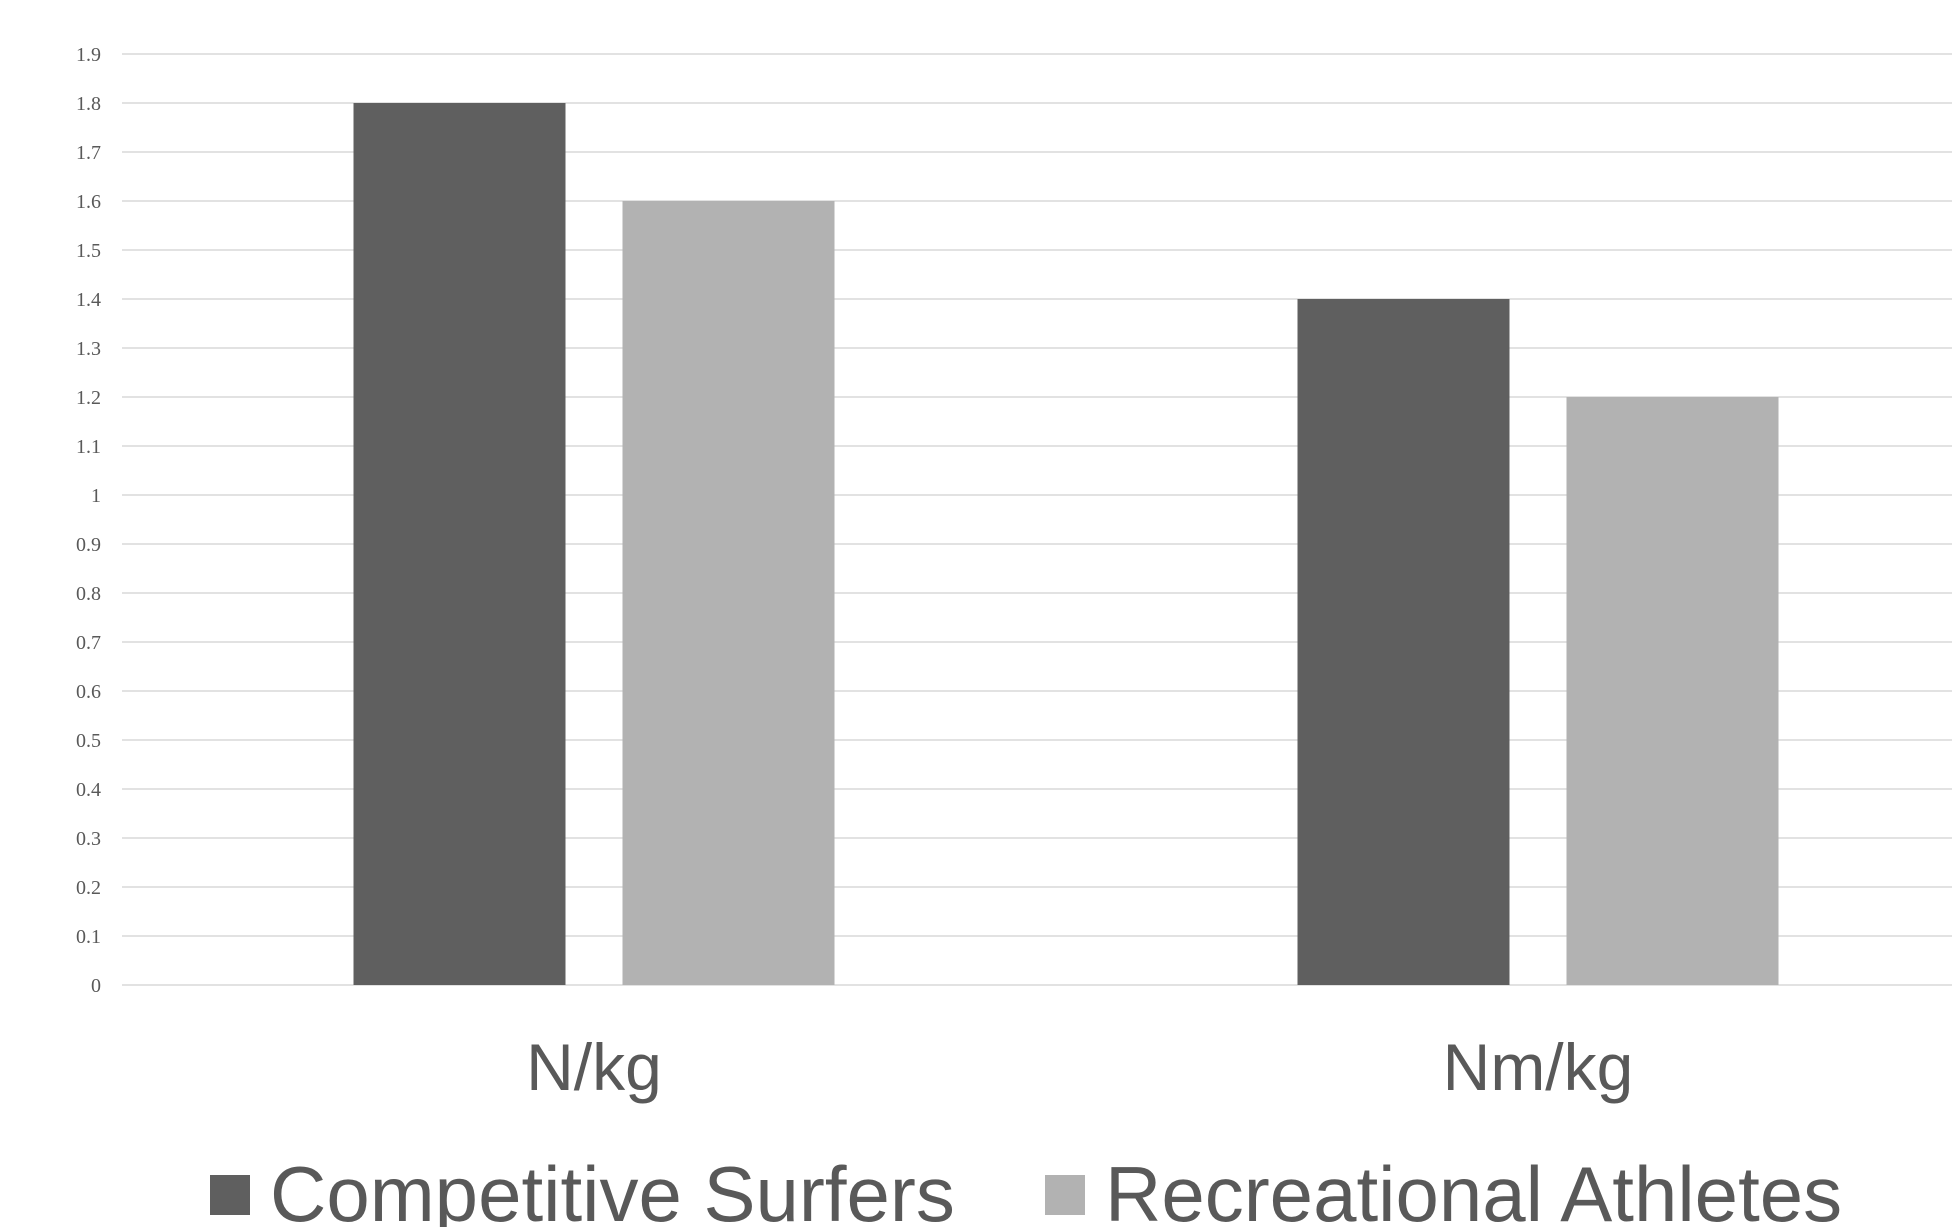 The height and width of the screenshot is (1227, 1952). What do you see at coordinates (88, 104) in the screenshot?
I see `y-tick-label: 1.8` at bounding box center [88, 104].